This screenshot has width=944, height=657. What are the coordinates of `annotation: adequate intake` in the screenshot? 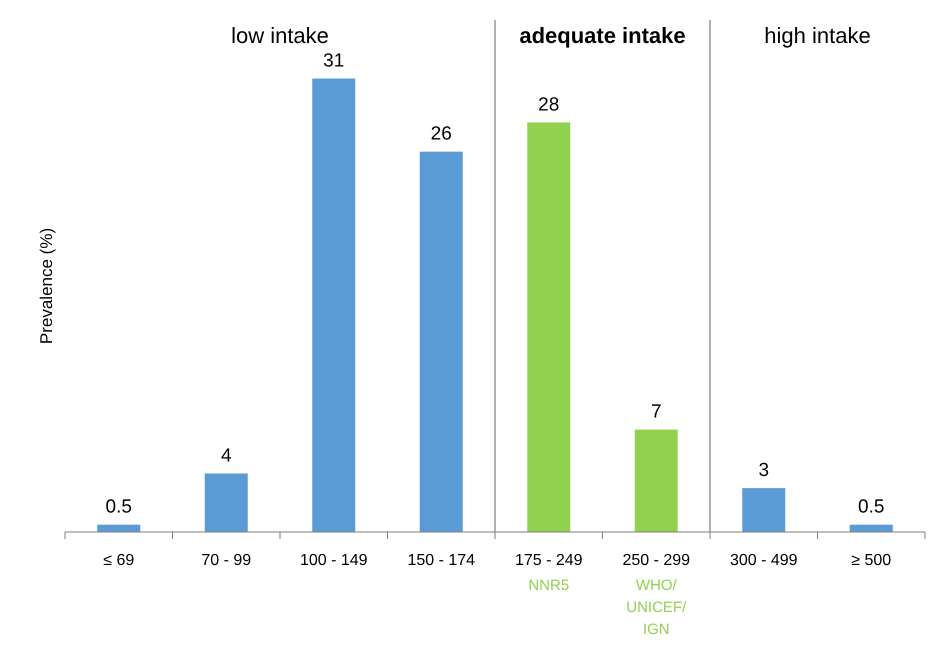 It's located at (602, 35).